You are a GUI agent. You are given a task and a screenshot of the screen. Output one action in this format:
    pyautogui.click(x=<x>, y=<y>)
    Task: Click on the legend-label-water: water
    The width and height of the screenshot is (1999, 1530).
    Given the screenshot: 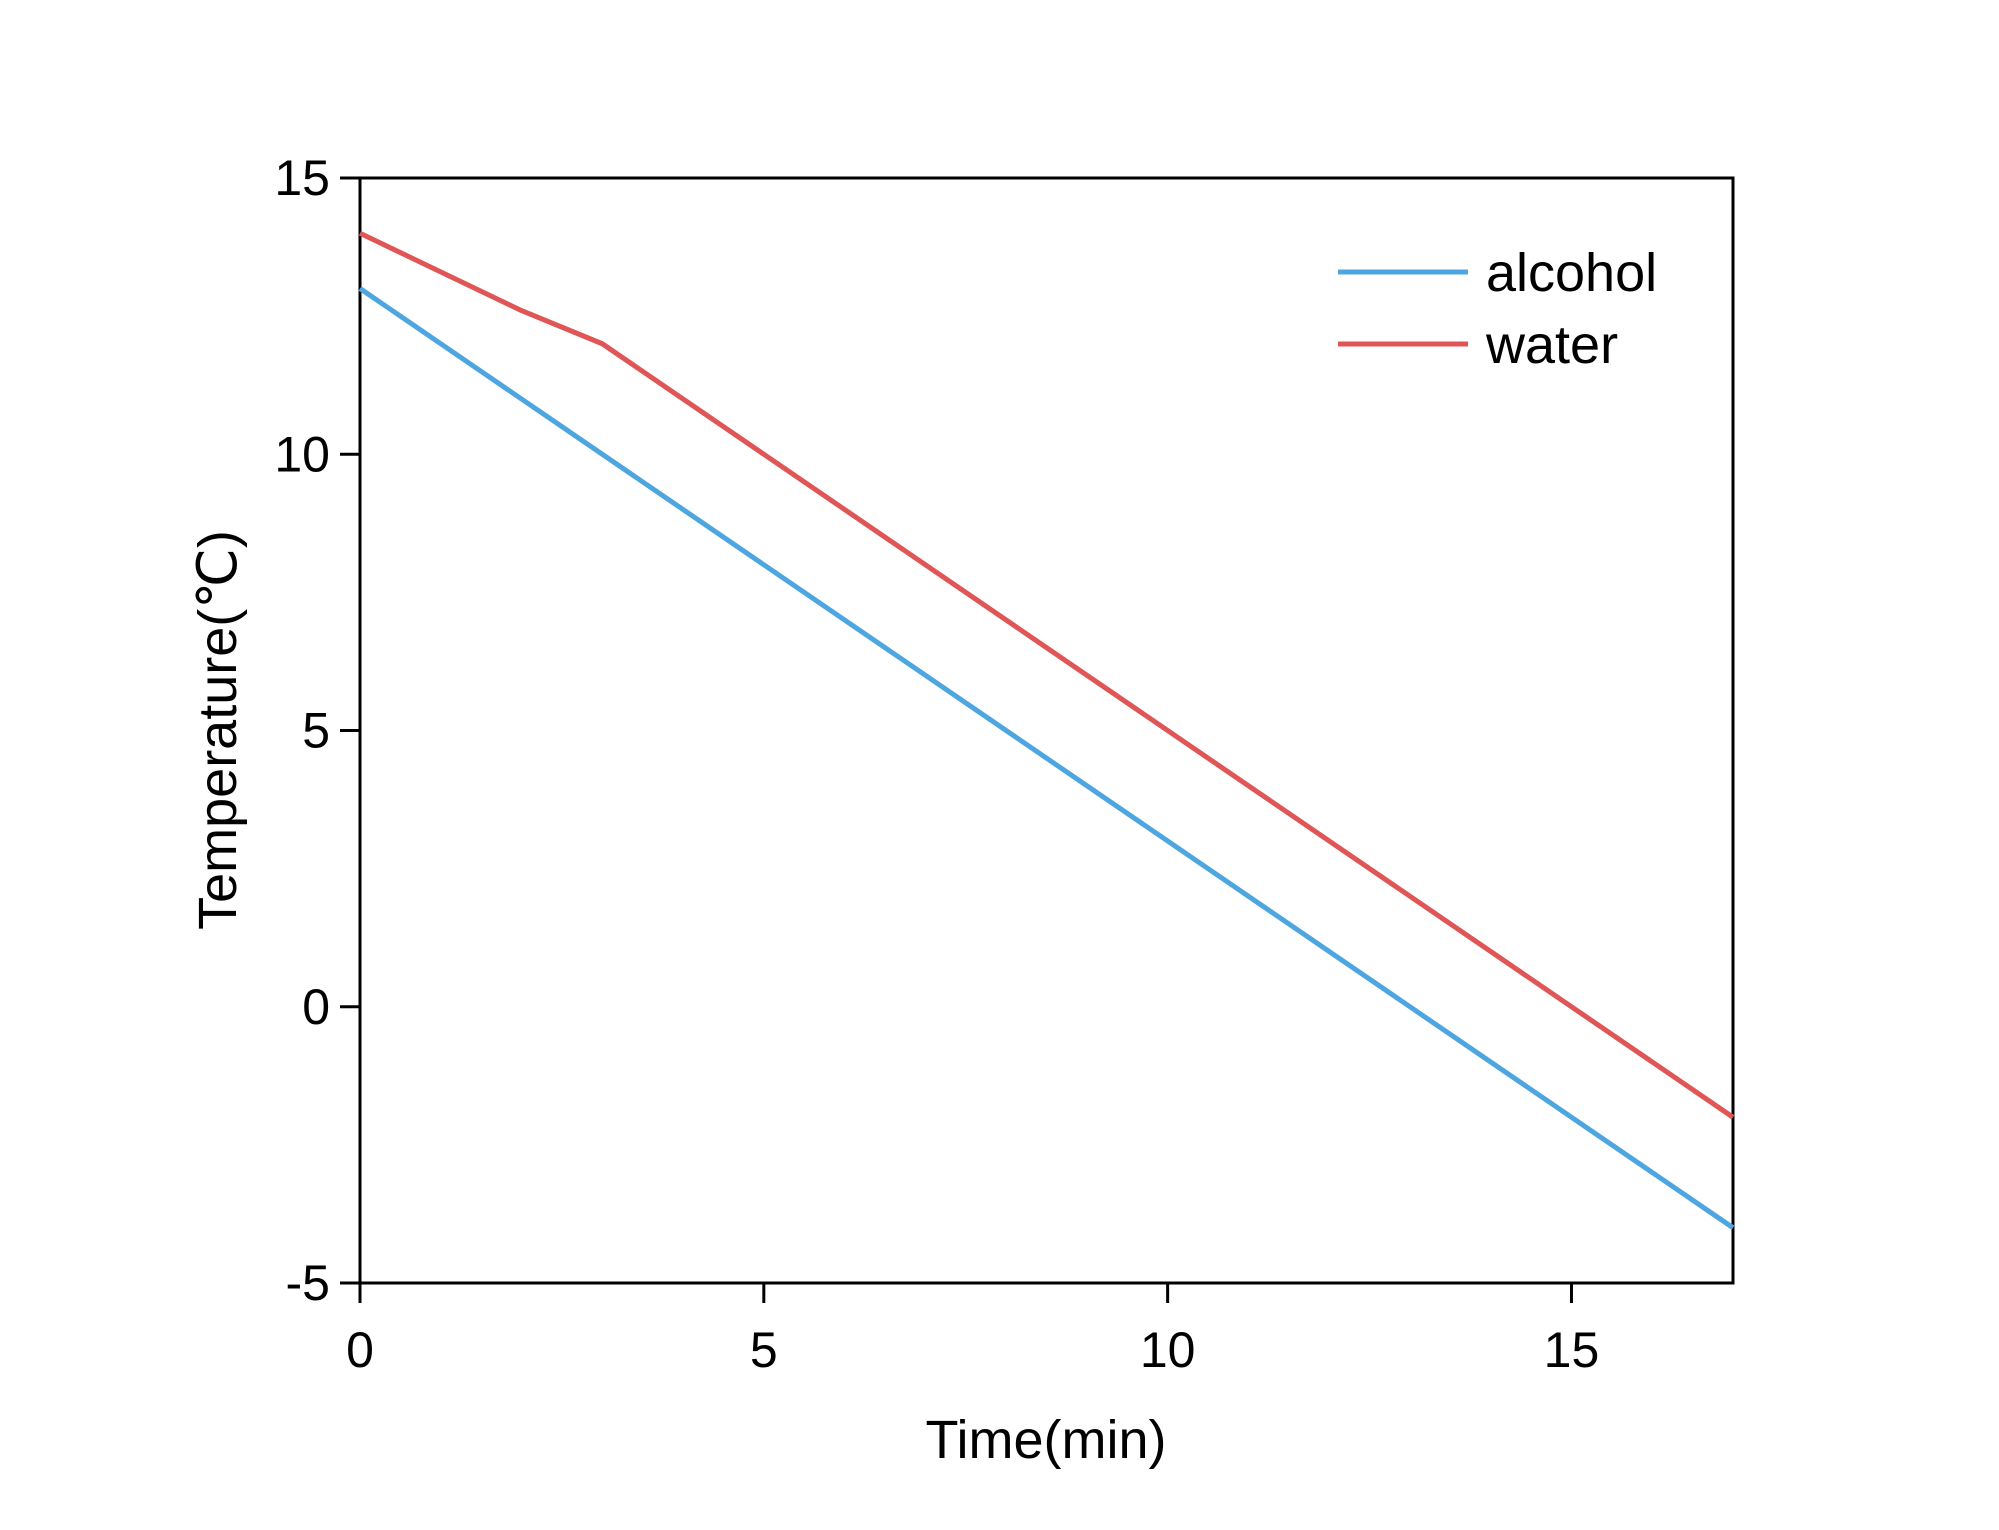 What is the action you would take?
    pyautogui.click(x=1551, y=345)
    